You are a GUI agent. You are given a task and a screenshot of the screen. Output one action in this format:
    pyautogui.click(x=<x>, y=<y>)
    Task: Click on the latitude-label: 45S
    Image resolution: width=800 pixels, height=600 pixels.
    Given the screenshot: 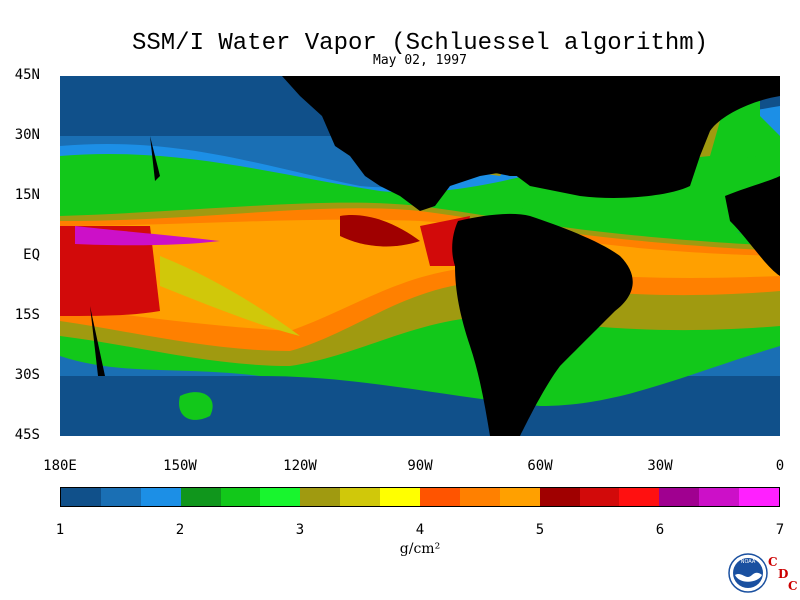 What is the action you would take?
    pyautogui.click(x=27, y=435)
    